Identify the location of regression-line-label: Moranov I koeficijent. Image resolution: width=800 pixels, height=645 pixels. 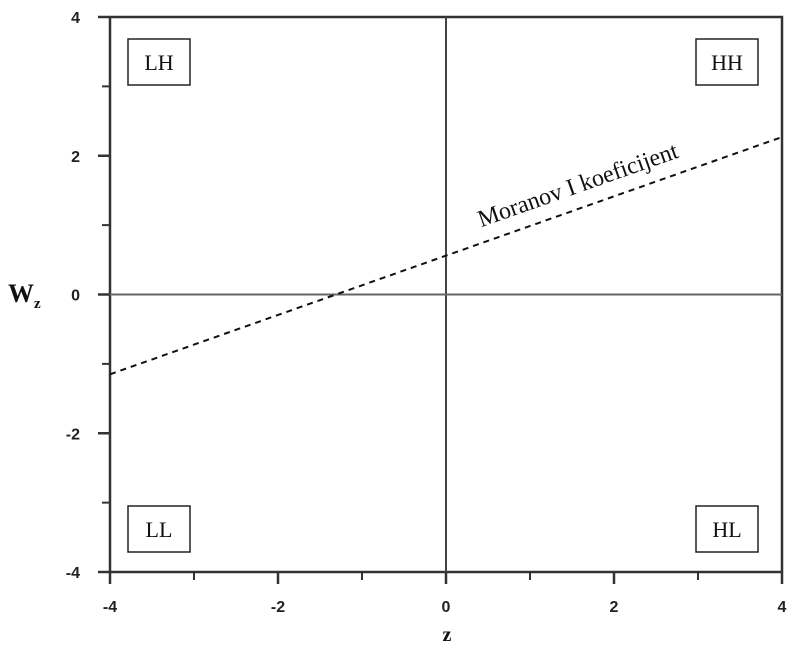
(578, 185).